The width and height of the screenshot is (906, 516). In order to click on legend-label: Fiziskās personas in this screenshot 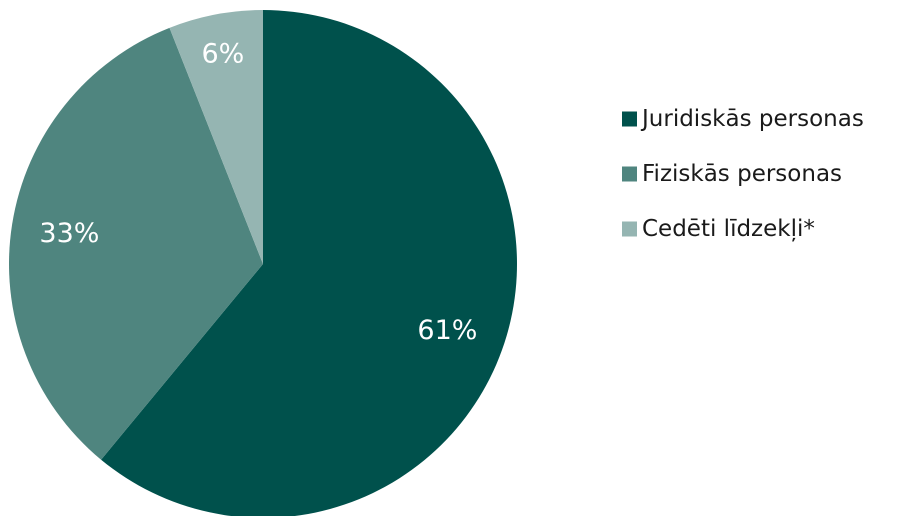, I will do `click(742, 174)`.